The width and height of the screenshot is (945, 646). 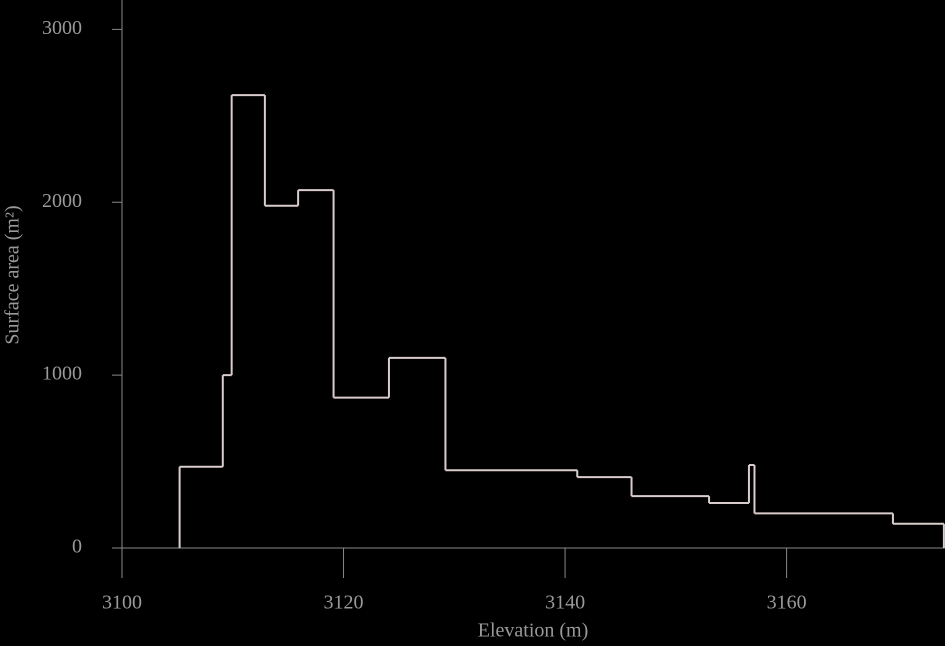 What do you see at coordinates (565, 603) in the screenshot?
I see `x-tick-label: 3140` at bounding box center [565, 603].